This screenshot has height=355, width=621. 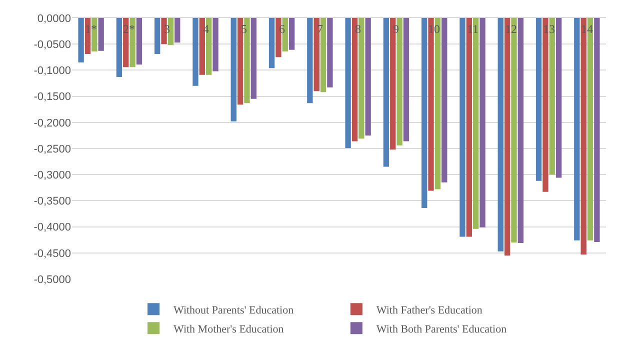 I want to click on y-tick-label: -0,5000, so click(x=52, y=280).